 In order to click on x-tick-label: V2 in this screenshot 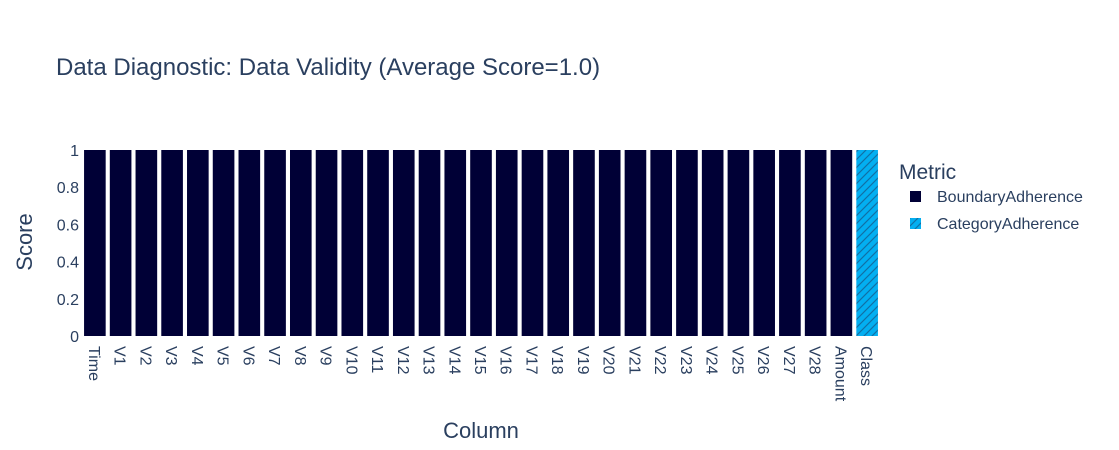, I will do `click(144, 356)`.